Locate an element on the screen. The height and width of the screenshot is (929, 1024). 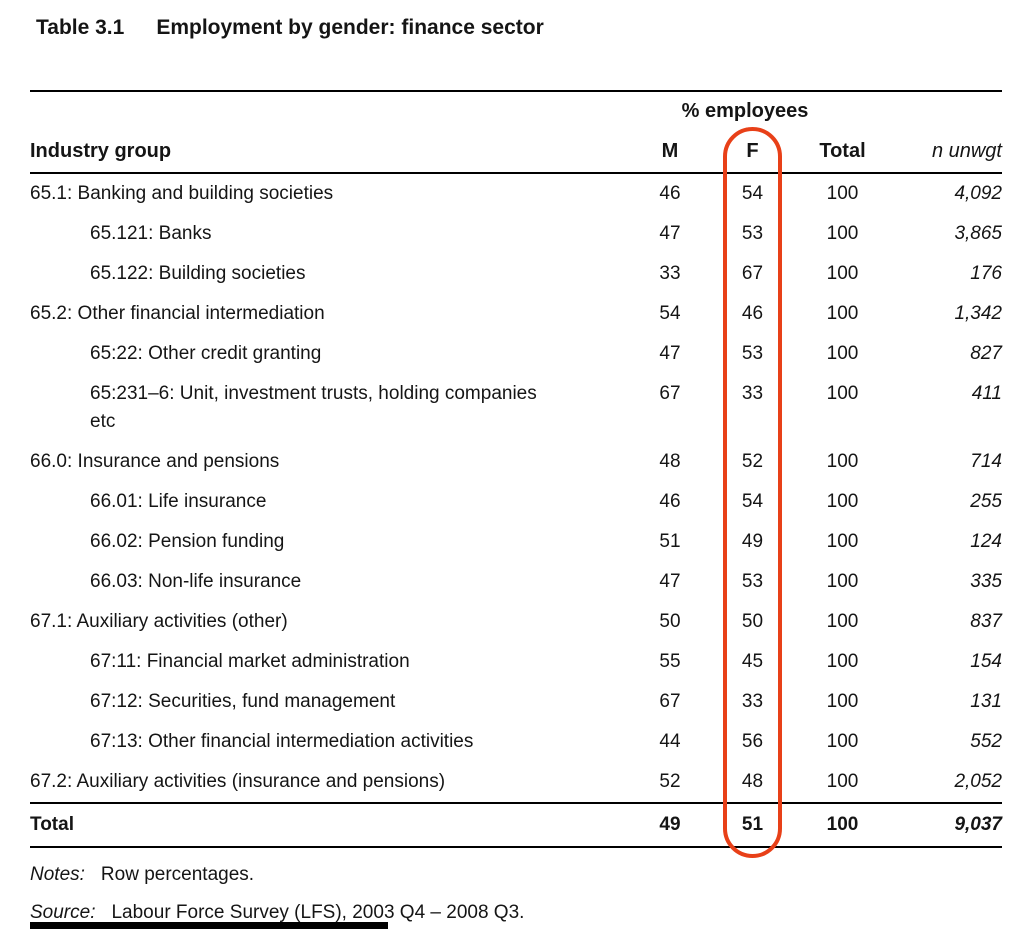
row-label: 65.121: Banks is located at coordinates (151, 233).